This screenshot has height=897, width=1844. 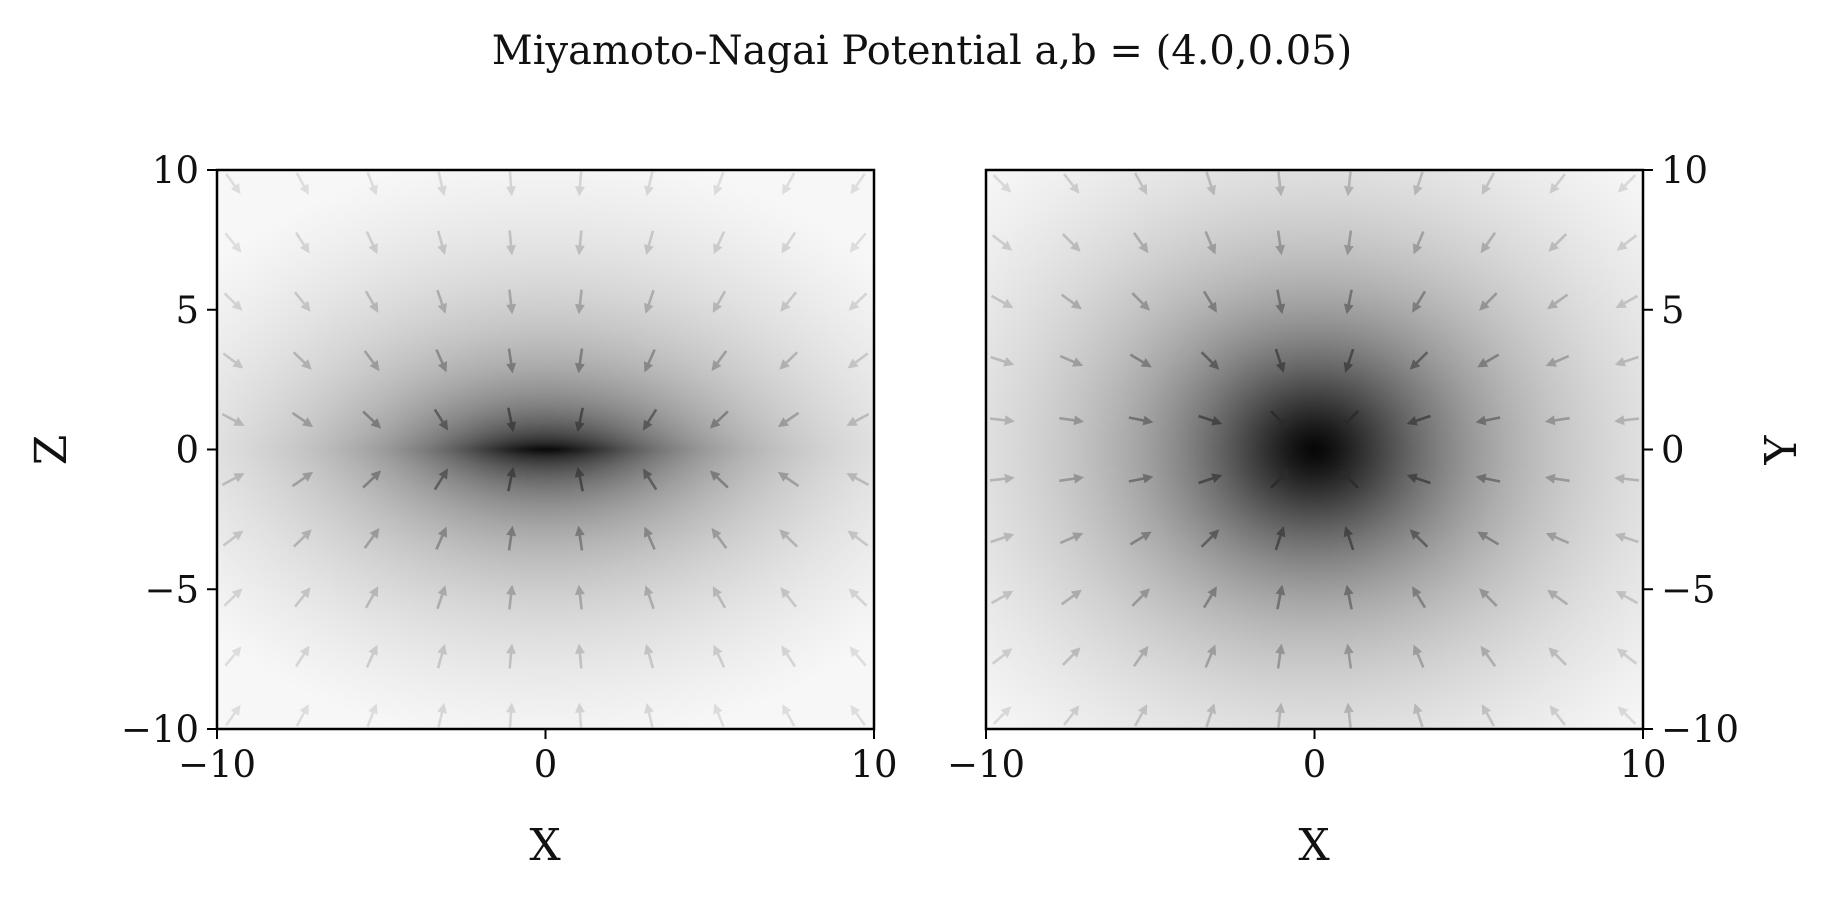 I want to click on xticks-xy: −10 0 10, so click(x=1307, y=757).